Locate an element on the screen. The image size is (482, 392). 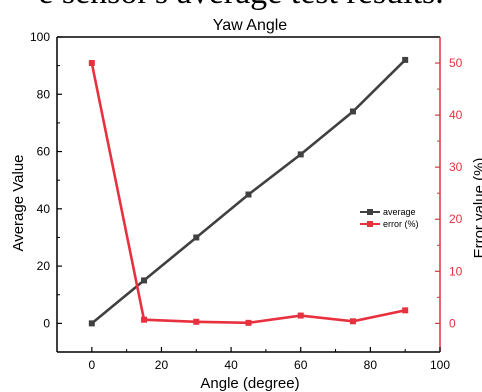
chart-title: Yaw Angle is located at coordinates (250, 25).